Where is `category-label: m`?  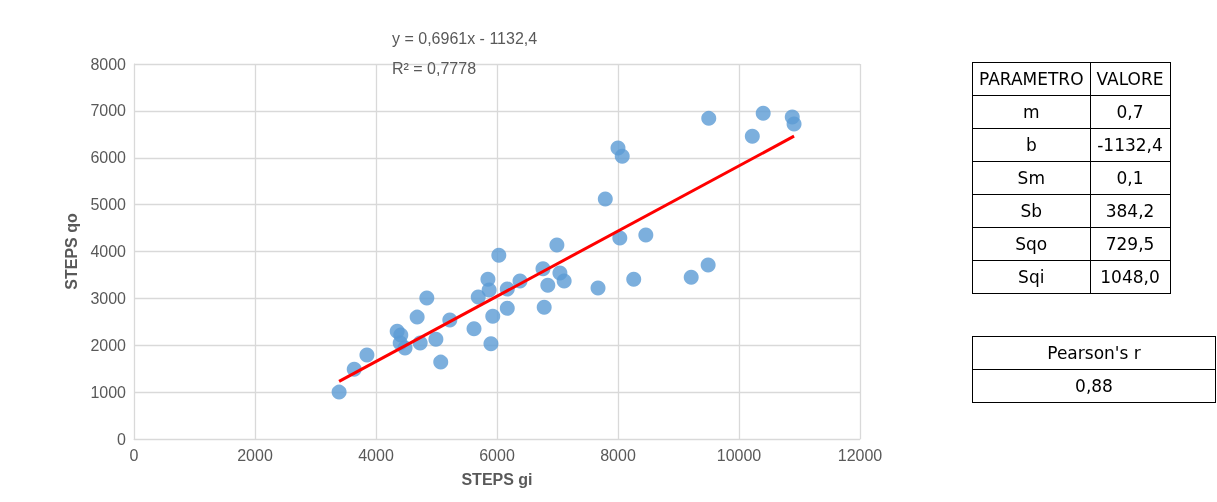
category-label: m is located at coordinates (1031, 112).